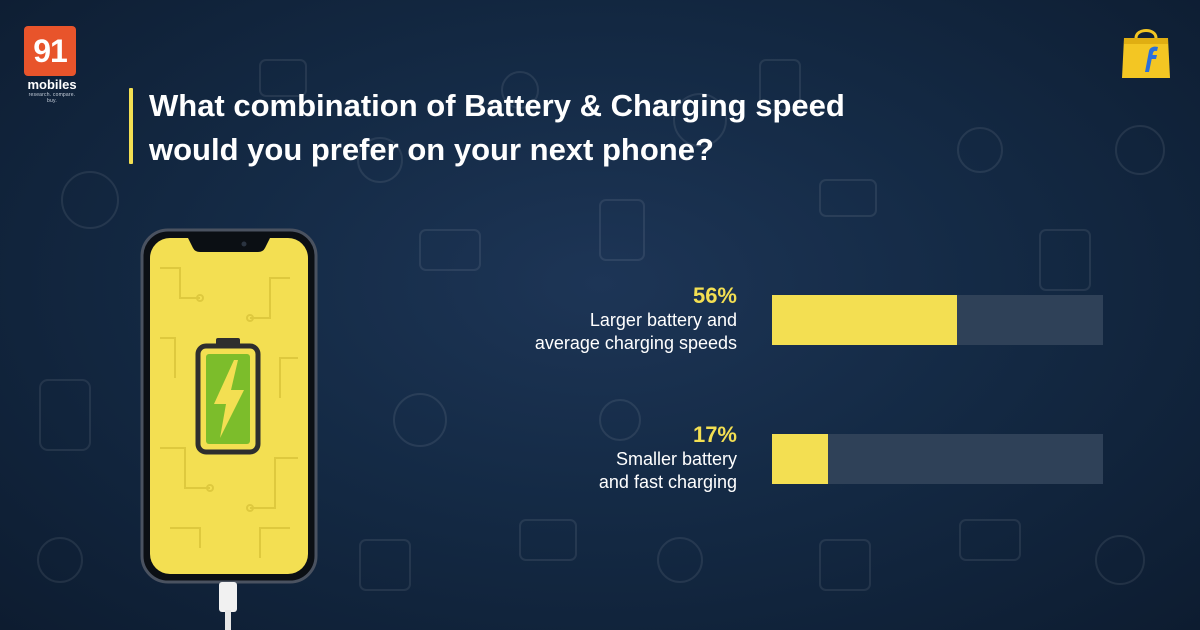 This screenshot has width=1200, height=630. I want to click on title-line-2: would you prefer on your next phone?, so click(431, 149).